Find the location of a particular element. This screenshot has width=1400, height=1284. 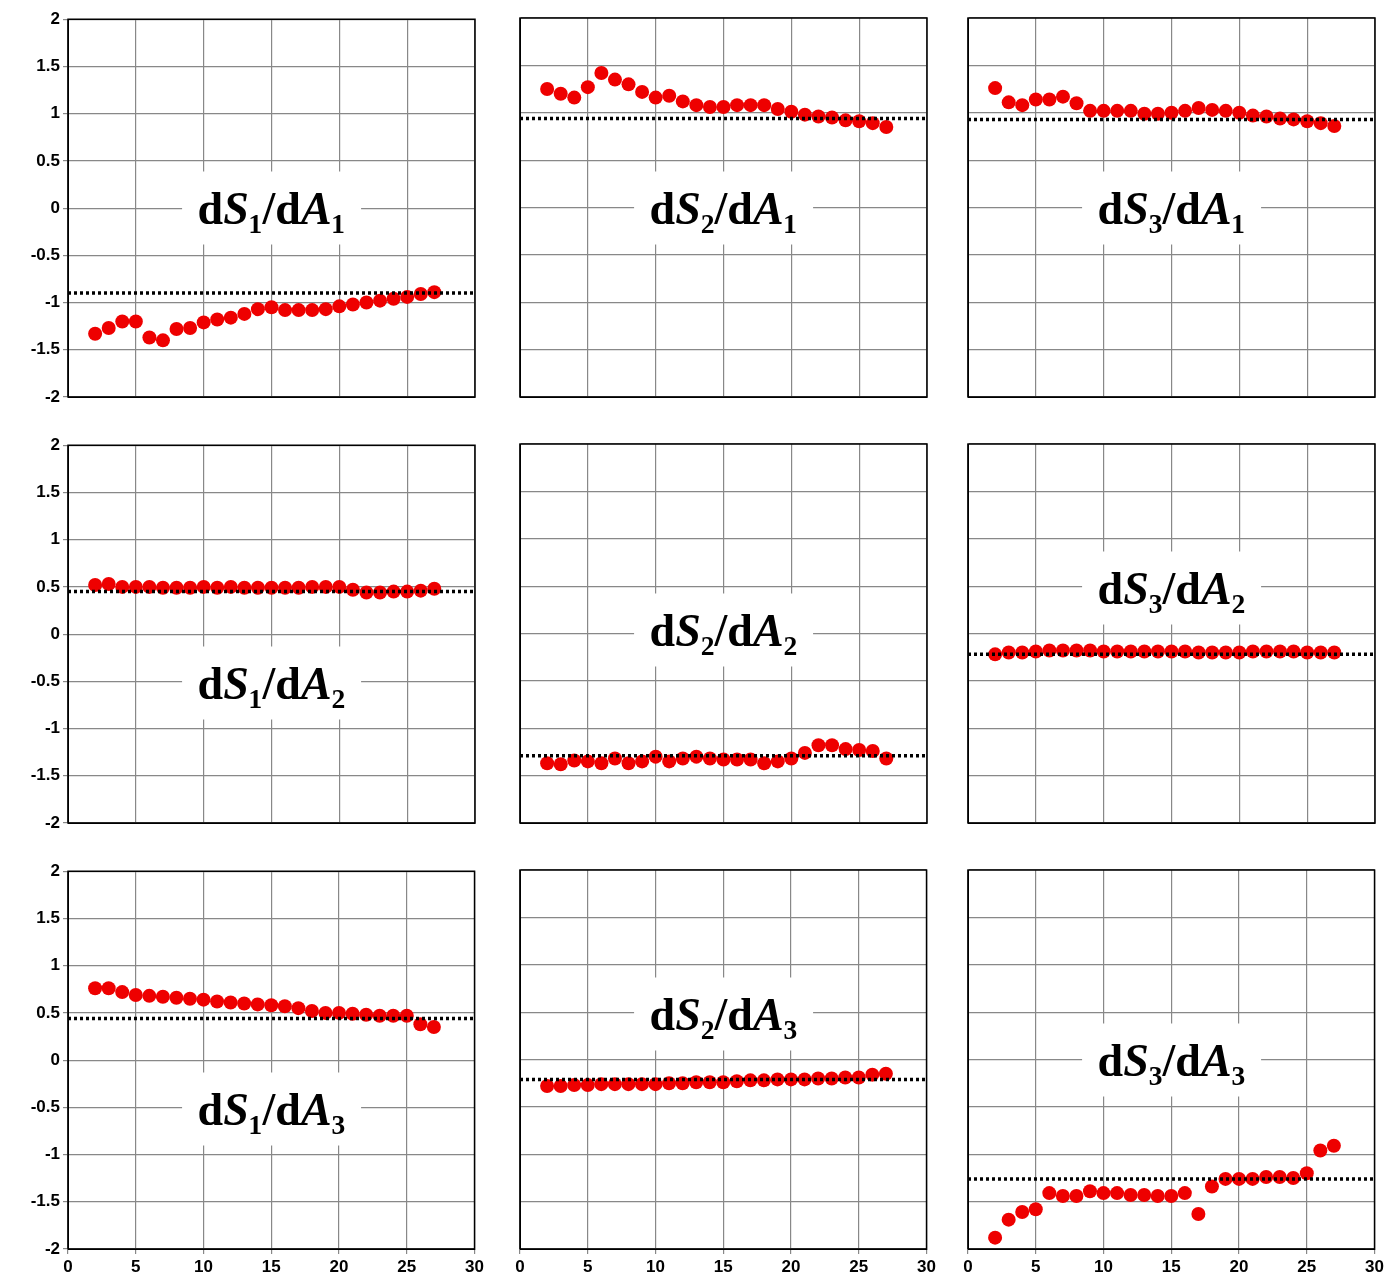

annotation: dS₃/dA₂ is located at coordinates (1171, 588).